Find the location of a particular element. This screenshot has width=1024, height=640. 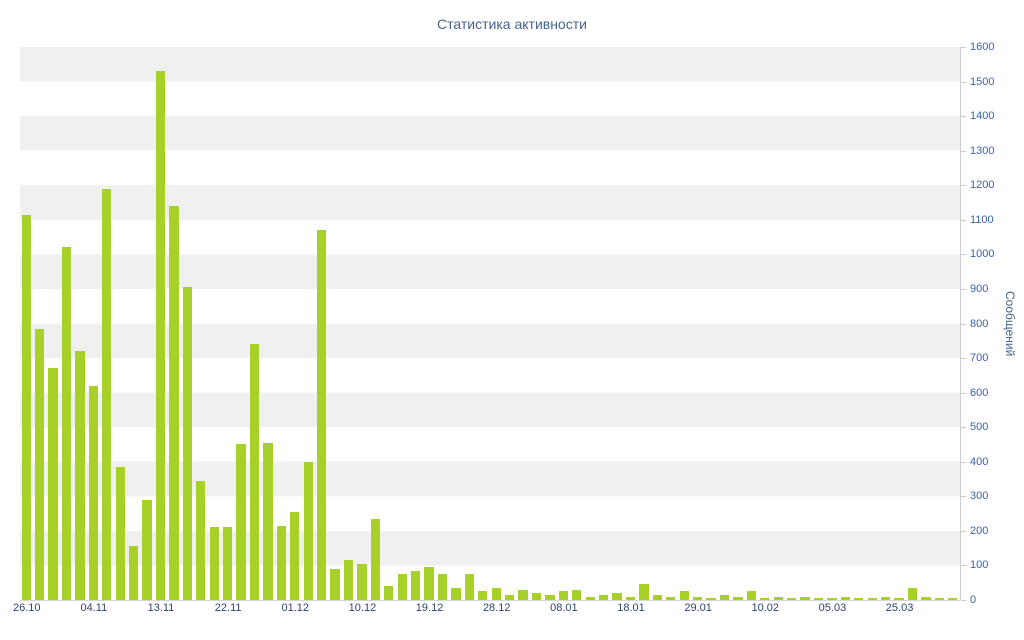

x-tick-label: 10.12 is located at coordinates (362, 608).